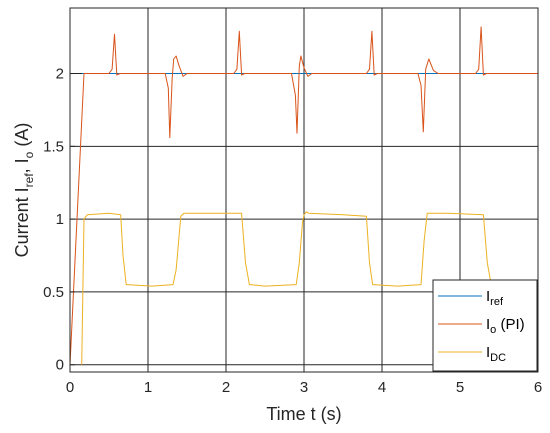  Describe the element at coordinates (382, 387) in the screenshot. I see `x-tick-label: 4` at that location.